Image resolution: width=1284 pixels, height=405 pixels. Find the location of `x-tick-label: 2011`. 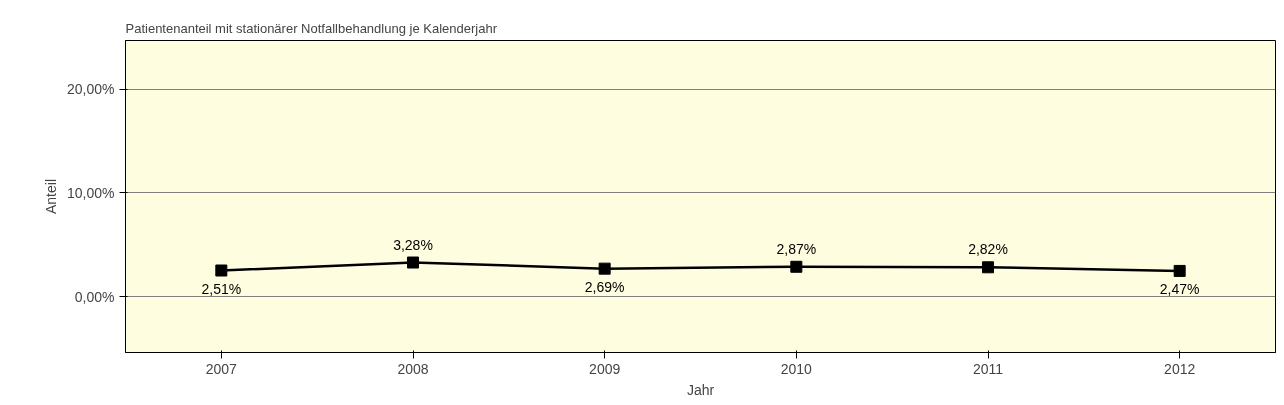

x-tick-label: 2011 is located at coordinates (988, 368).